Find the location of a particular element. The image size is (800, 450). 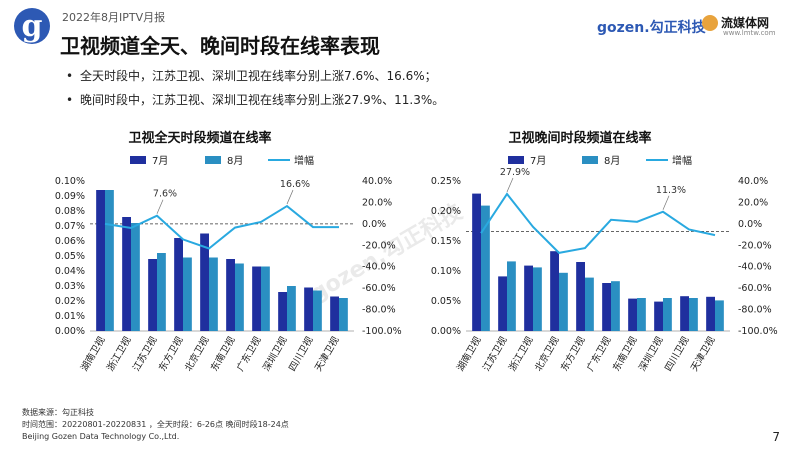

chart-title: 卫视晚间时段频道在线率 is located at coordinates (579, 138).